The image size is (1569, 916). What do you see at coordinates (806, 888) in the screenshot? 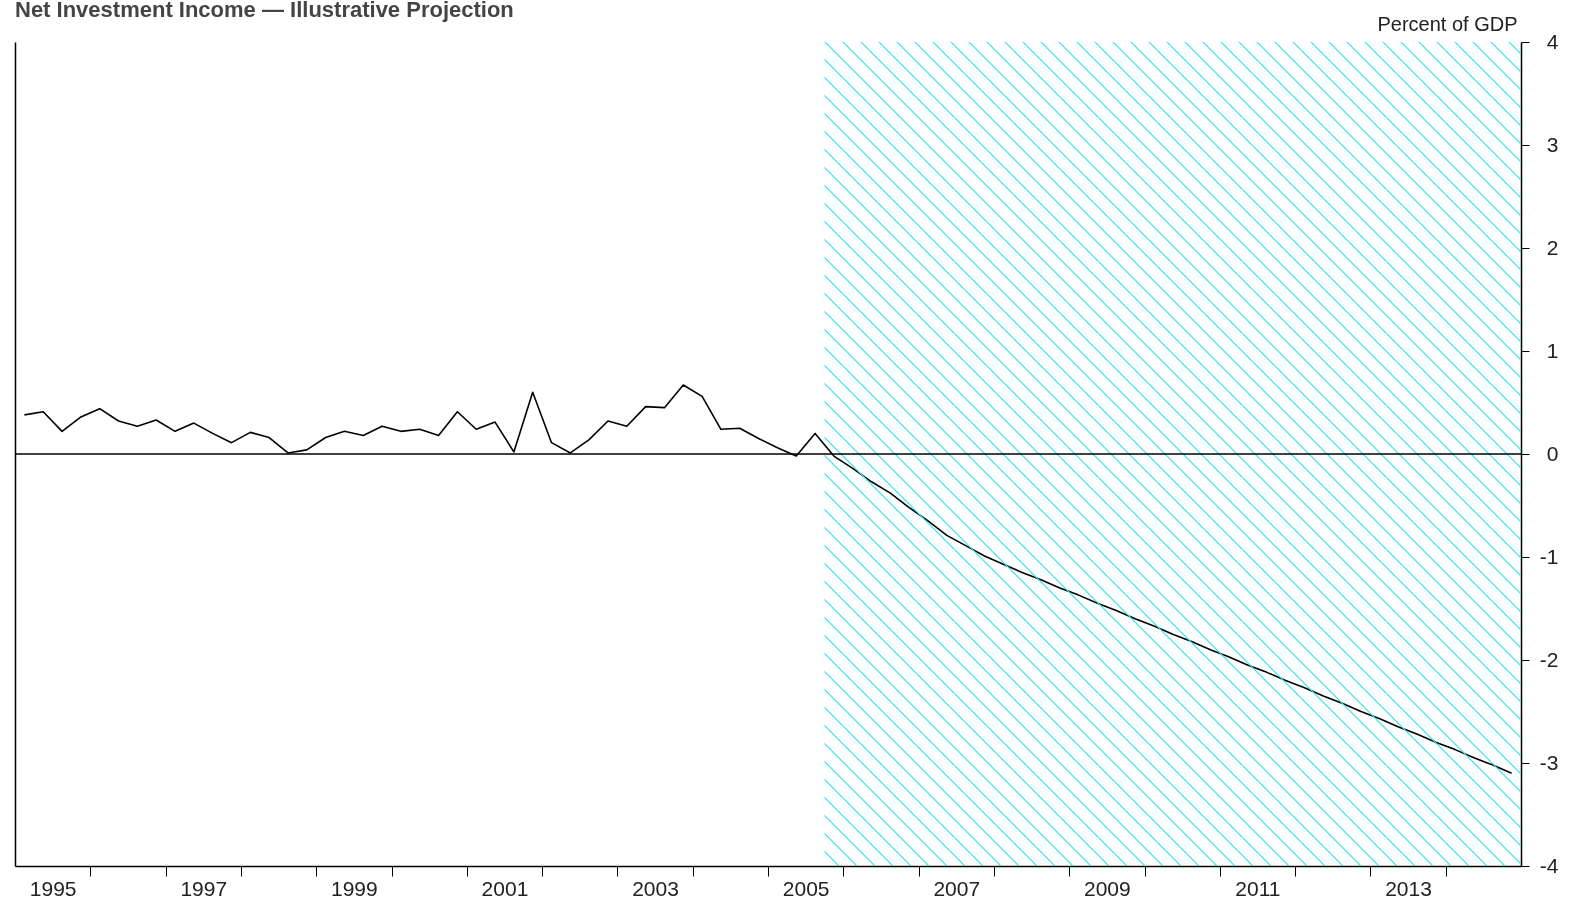
I see `x-tick-label: 2005` at bounding box center [806, 888].